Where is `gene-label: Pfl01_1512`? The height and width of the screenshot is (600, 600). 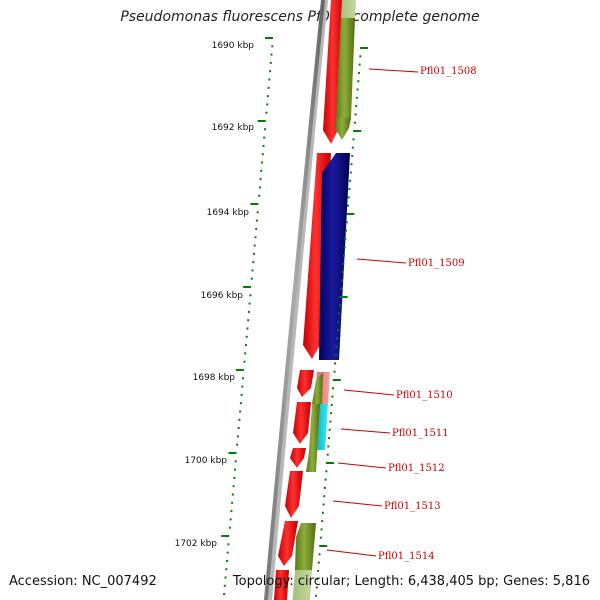
gene-label: Pfl01_1512 is located at coordinates (416, 468).